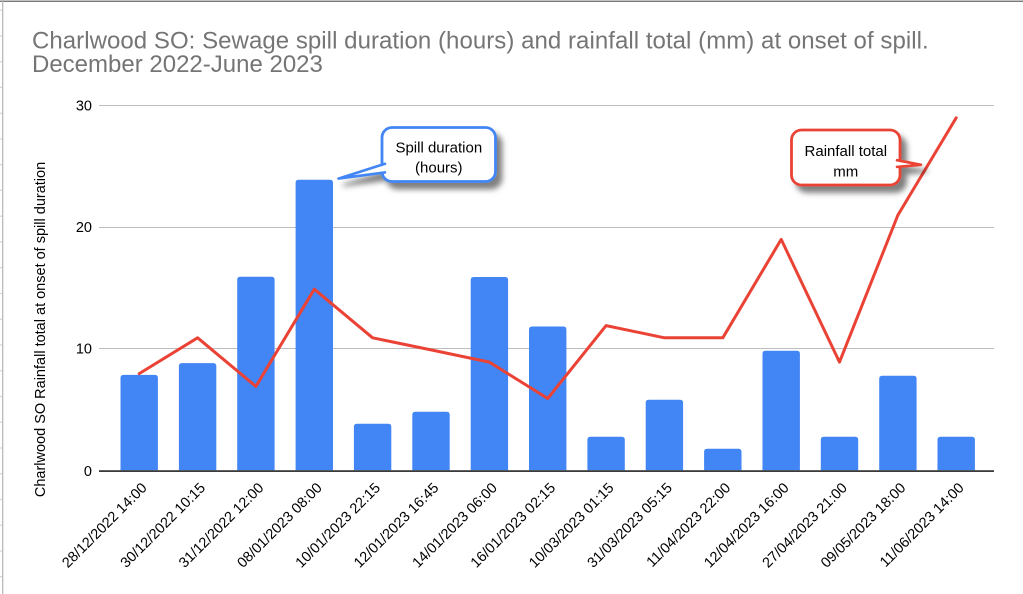 Image resolution: width=1023 pixels, height=594 pixels. Describe the element at coordinates (438, 148) in the screenshot. I see `svg-text: Spill duration` at that location.